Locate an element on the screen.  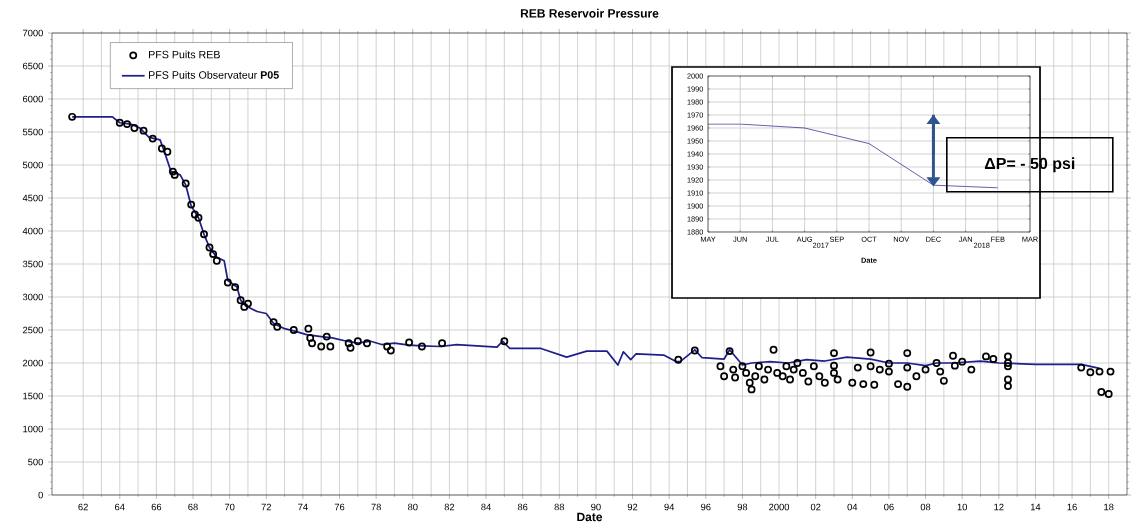
x-tick-label: 66 is located at coordinates (156, 507).